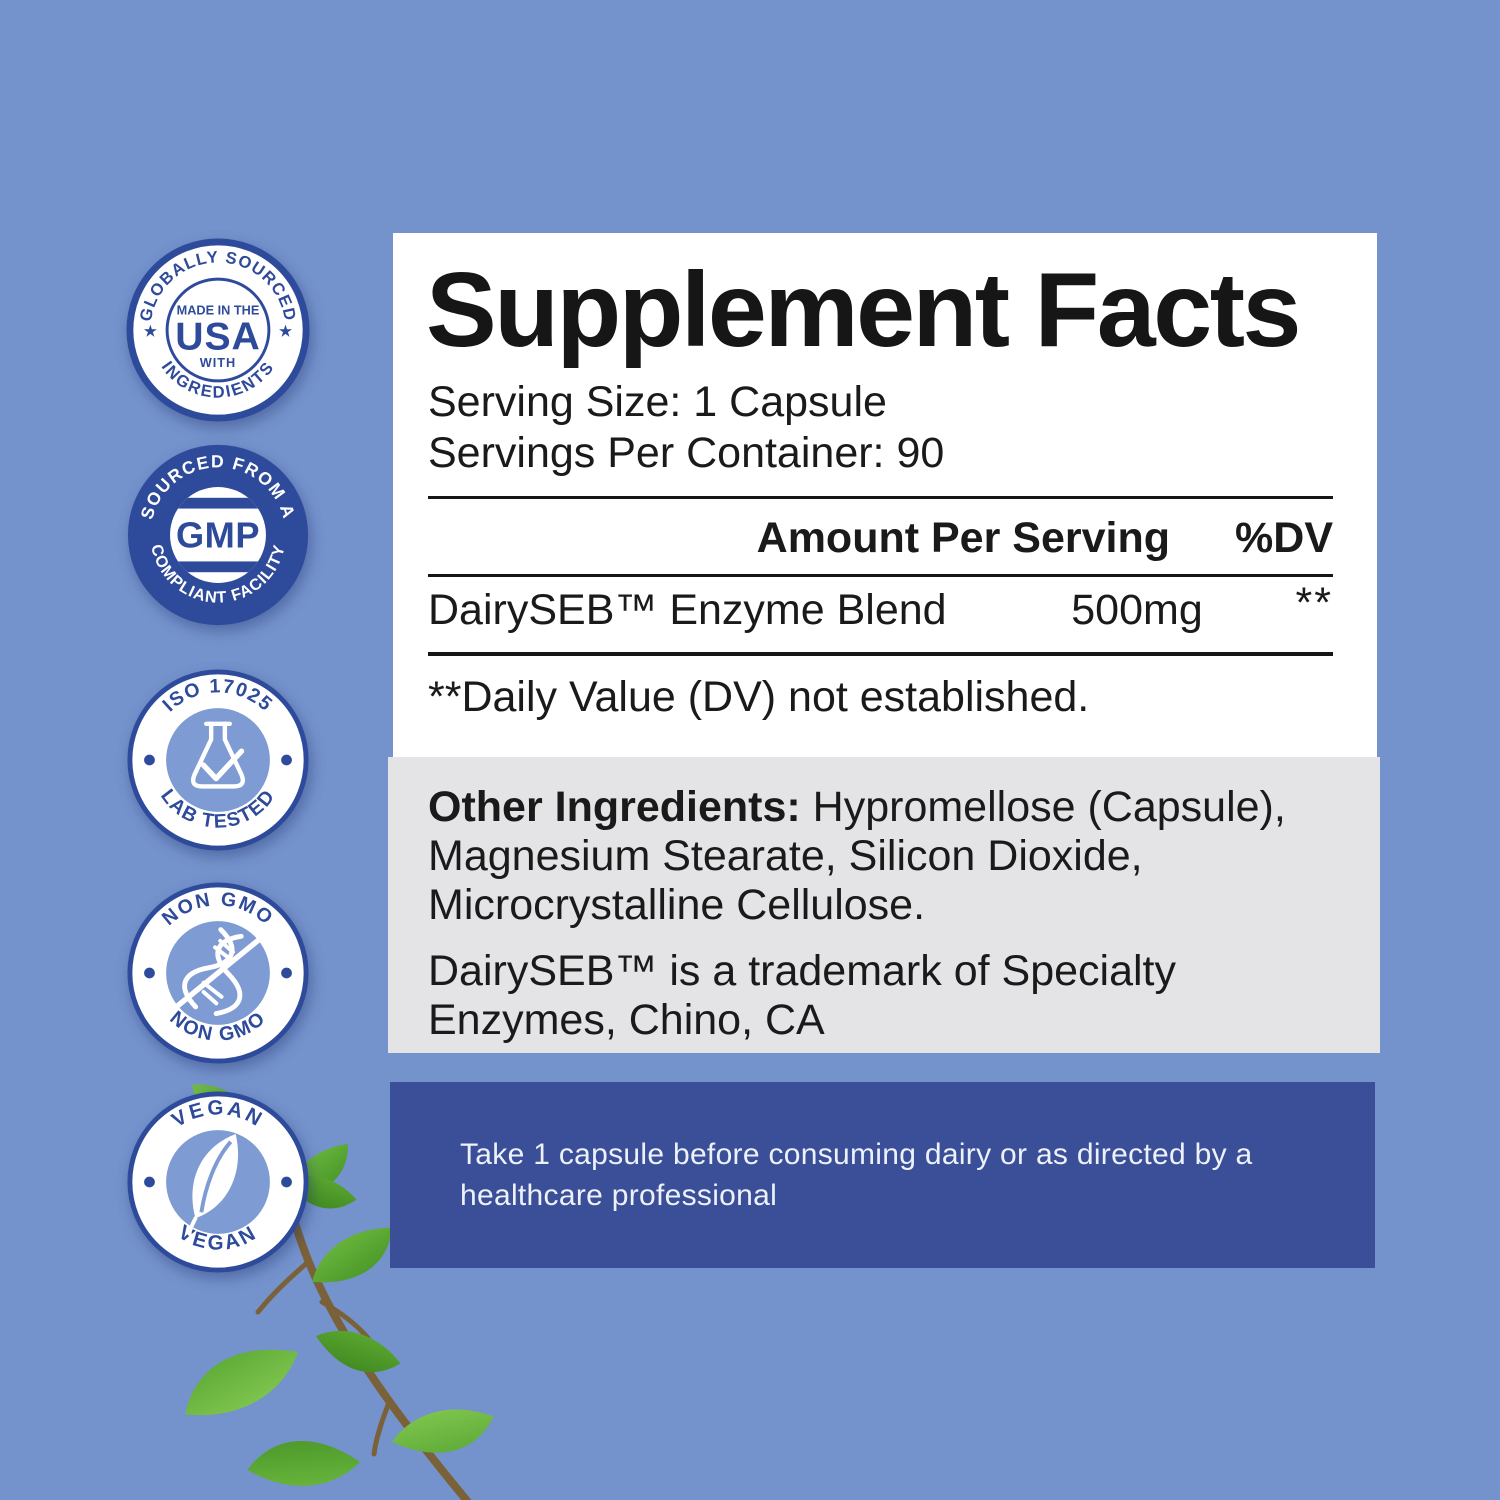 Image resolution: width=1500 pixels, height=1500 pixels. What do you see at coordinates (657, 402) in the screenshot?
I see `serving-size-text: Serving Size: 1 Capsule` at bounding box center [657, 402].